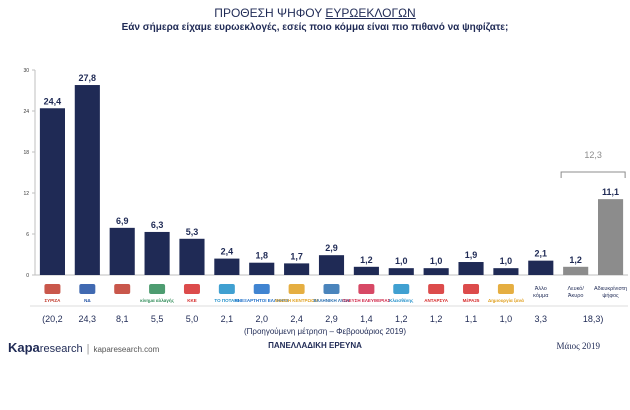 This screenshot has height=410, width=630. I want to click on category-label: Άκυρο, so click(576, 296).